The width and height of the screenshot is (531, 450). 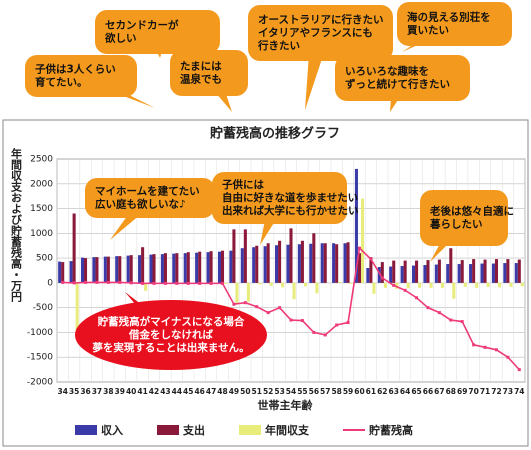 I want to click on legend-label: 支出, so click(x=193, y=430).